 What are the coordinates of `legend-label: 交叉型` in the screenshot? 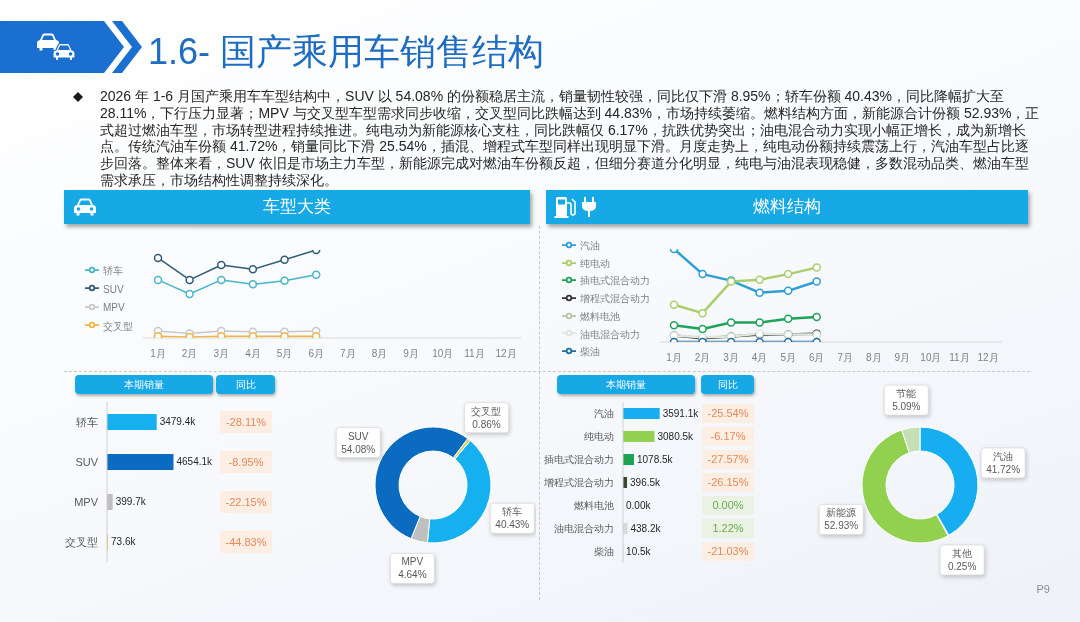 It's located at (118, 326).